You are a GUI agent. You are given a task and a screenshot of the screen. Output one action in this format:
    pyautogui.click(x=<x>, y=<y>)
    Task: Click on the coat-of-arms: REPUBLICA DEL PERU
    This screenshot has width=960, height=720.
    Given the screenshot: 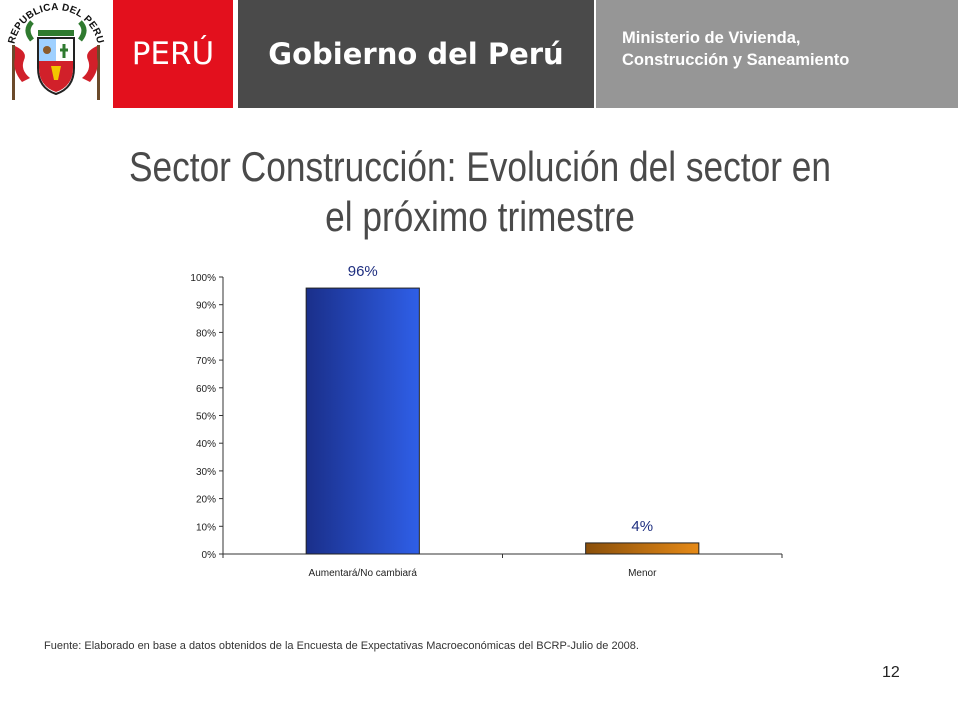 What is the action you would take?
    pyautogui.click(x=56, y=55)
    